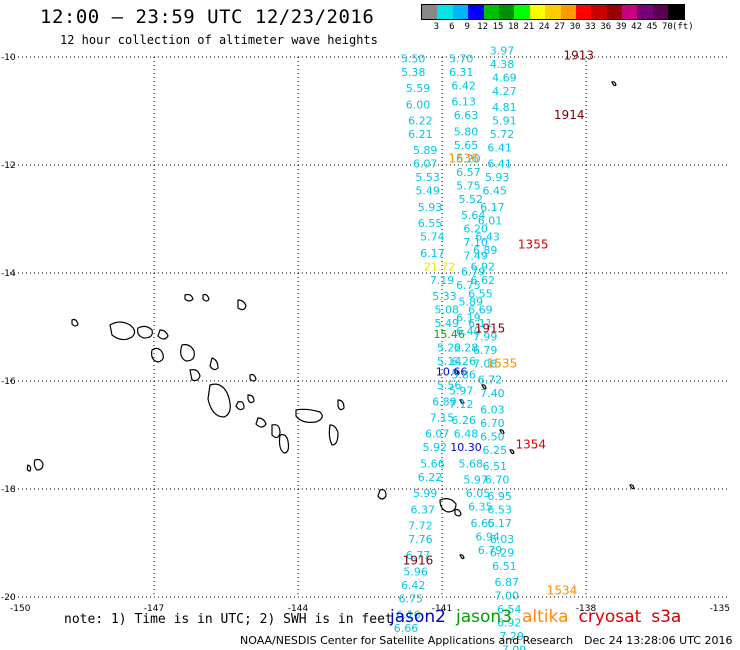 Image resolution: width=740 pixels, height=650 pixels. I want to click on wave-height-value: 6.19, so click(468, 318).